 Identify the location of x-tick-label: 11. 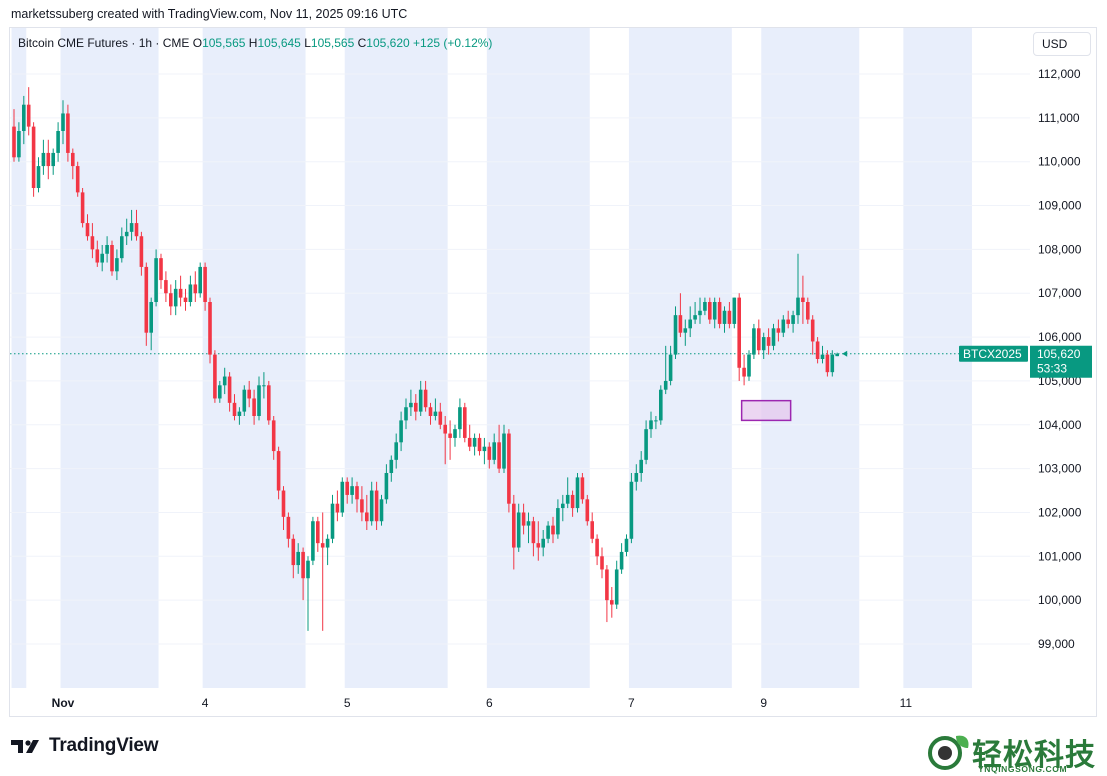
(906, 703).